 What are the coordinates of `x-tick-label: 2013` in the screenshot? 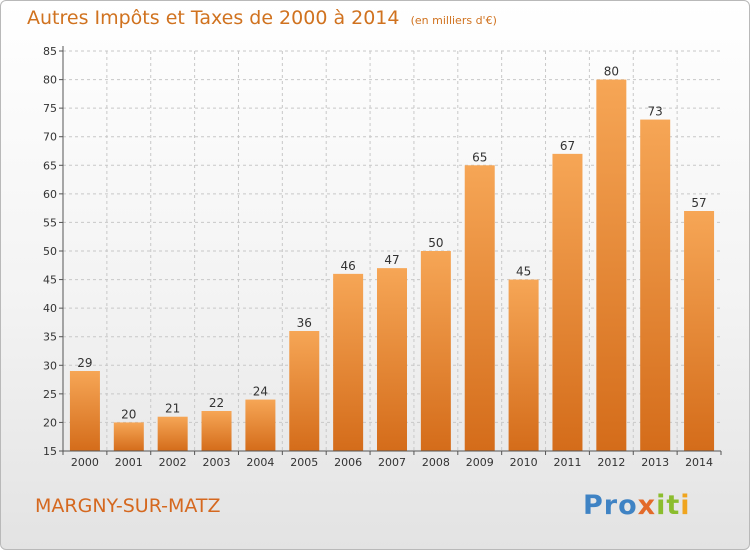 It's located at (655, 462).